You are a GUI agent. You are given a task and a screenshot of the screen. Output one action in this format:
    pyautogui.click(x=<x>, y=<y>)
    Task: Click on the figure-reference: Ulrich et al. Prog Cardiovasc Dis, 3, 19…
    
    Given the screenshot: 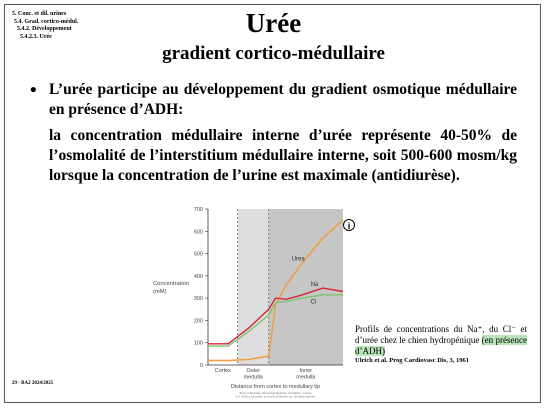 What is the action you would take?
    pyautogui.click(x=412, y=360)
    